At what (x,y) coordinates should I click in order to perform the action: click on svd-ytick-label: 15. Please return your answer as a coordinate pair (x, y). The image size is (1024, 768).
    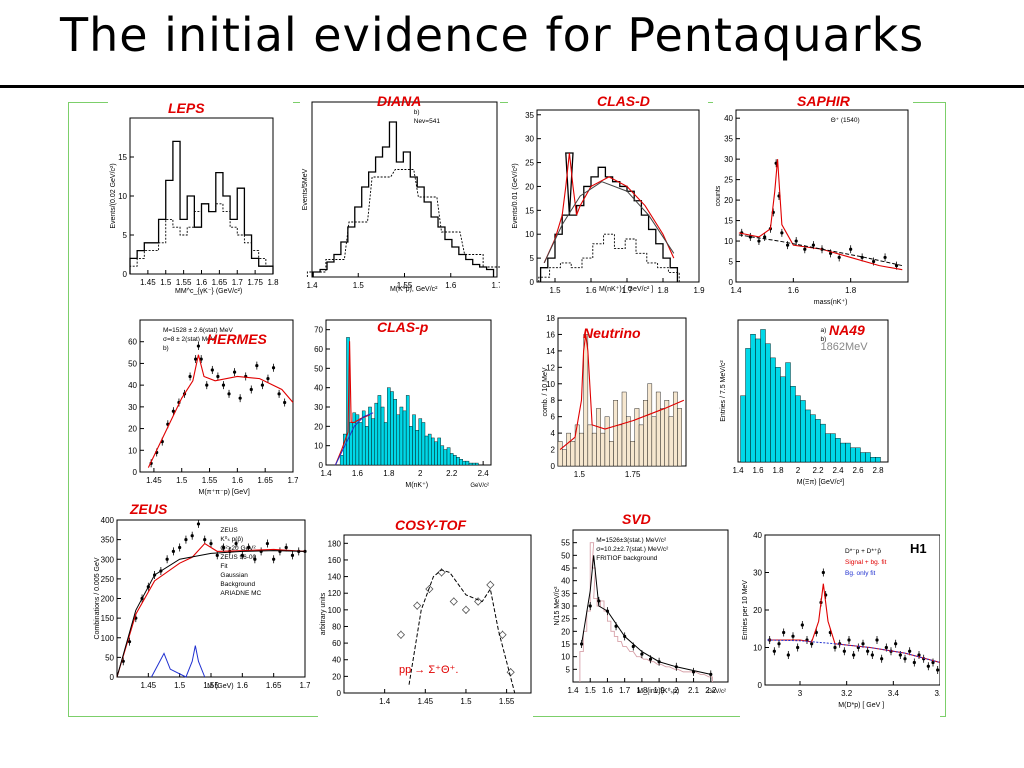
    Looking at the image, I should click on (565, 644).